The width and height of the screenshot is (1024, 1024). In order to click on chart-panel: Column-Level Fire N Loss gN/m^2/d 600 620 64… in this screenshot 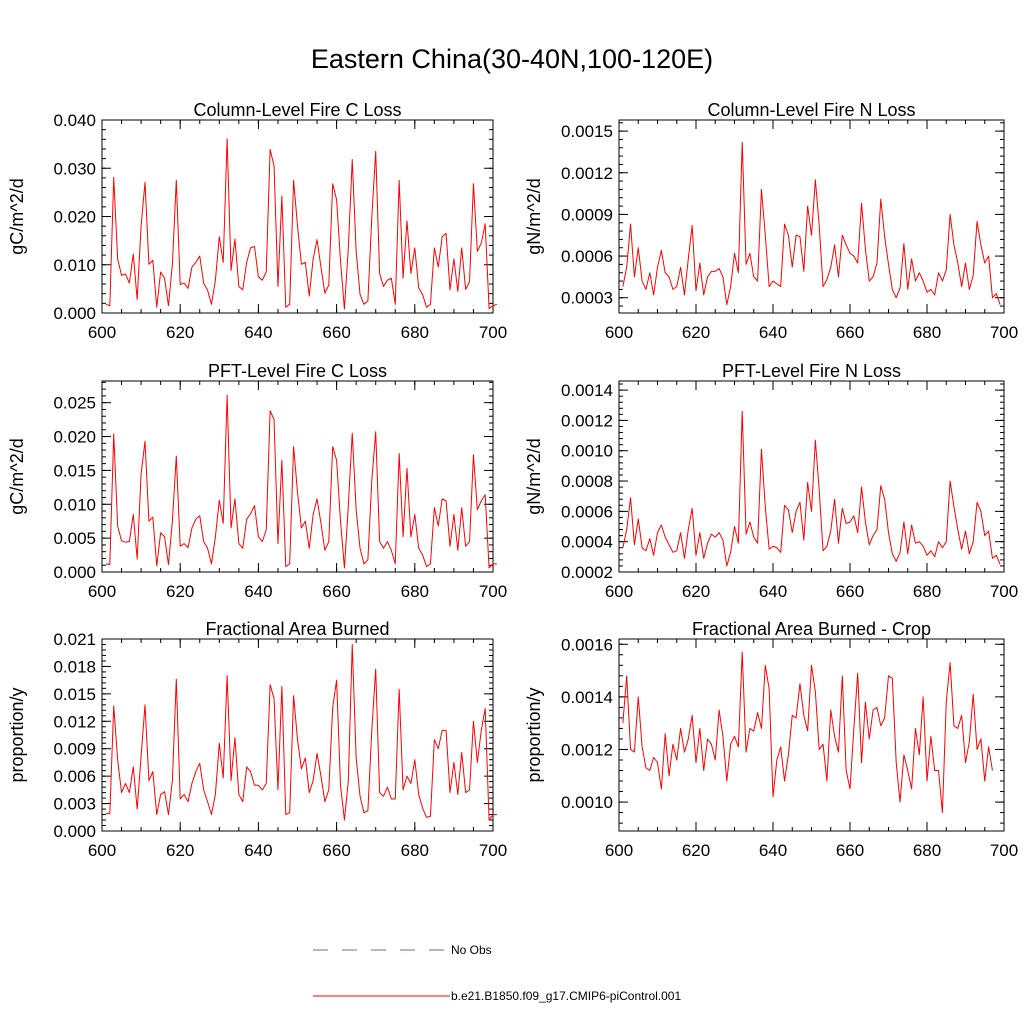, I will do `click(771, 221)`.